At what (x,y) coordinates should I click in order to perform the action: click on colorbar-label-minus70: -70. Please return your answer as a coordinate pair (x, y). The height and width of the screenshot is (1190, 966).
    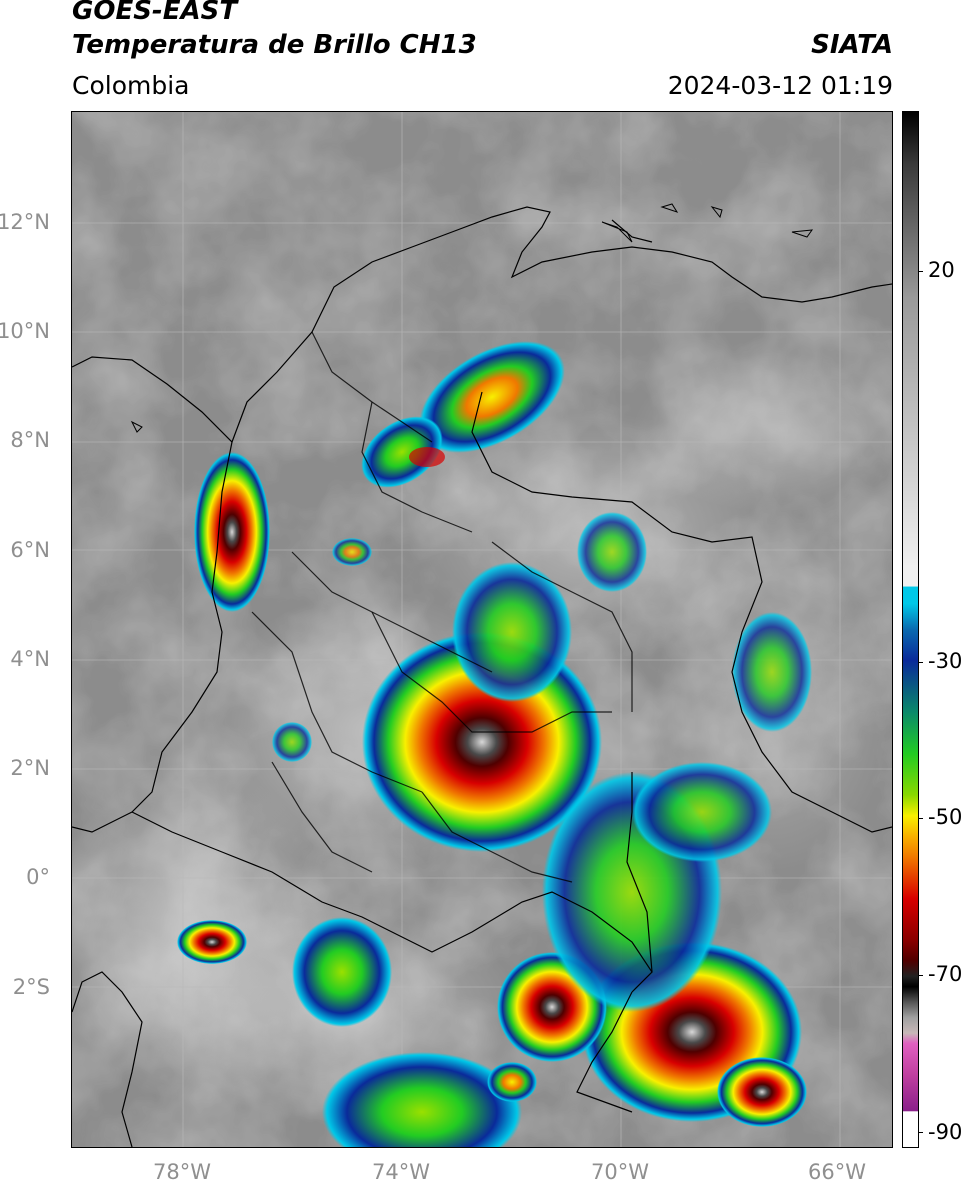
    Looking at the image, I should click on (945, 974).